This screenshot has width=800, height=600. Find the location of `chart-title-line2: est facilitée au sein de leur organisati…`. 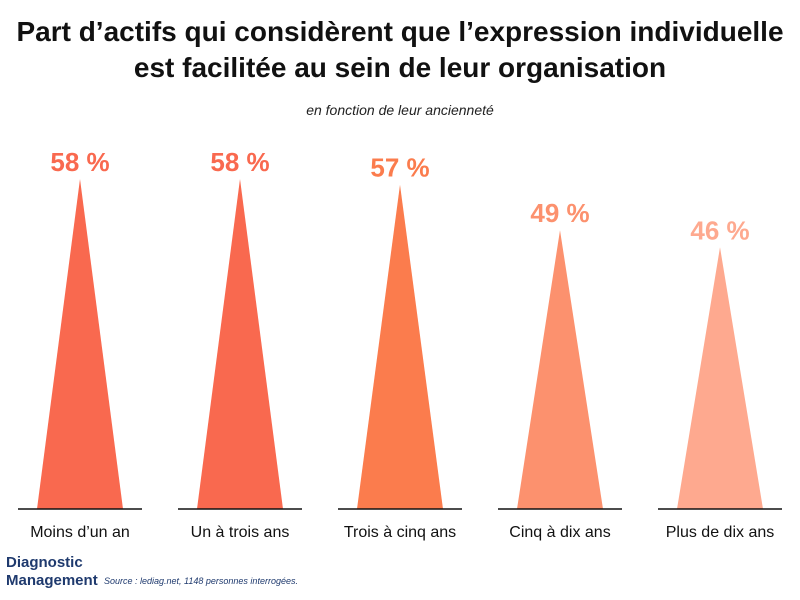

chart-title-line2: est facilitée au sein de leur organisati… is located at coordinates (400, 67).